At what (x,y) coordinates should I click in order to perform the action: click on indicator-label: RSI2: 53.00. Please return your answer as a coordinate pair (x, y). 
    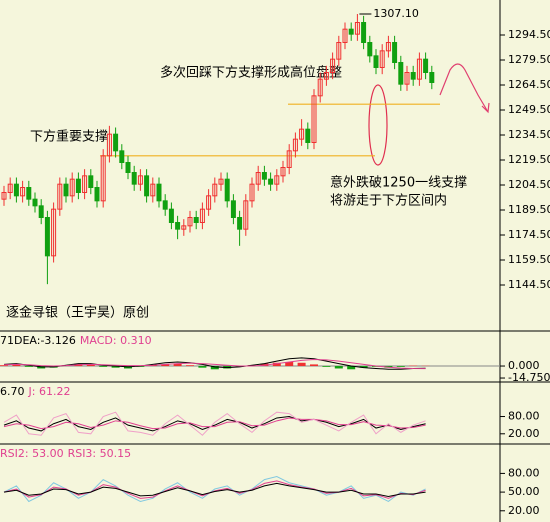
    Looking at the image, I should click on (32, 453).